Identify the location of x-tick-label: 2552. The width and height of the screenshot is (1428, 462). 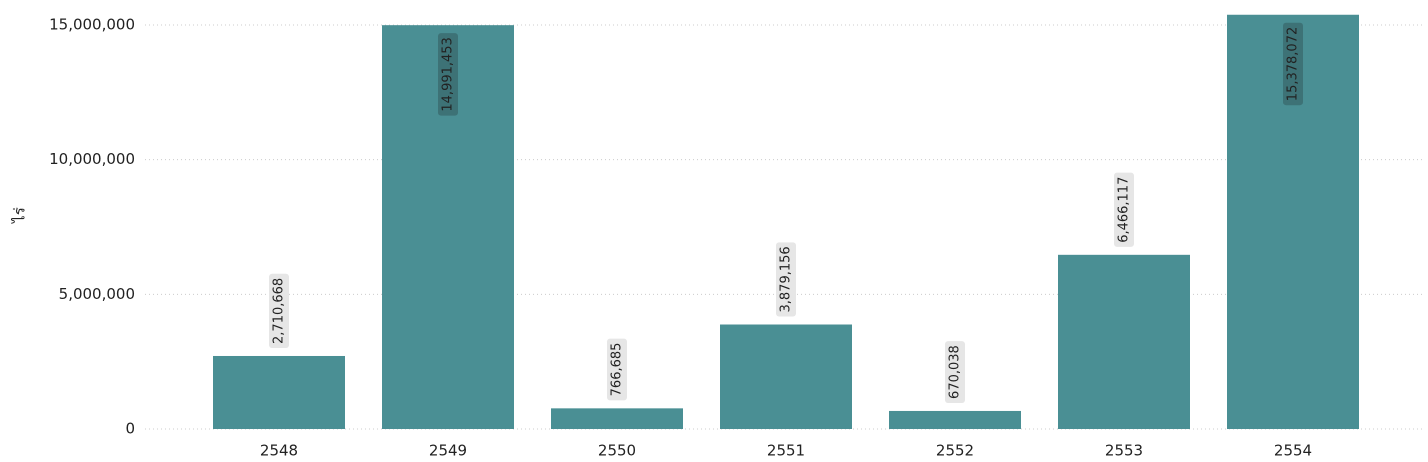
(955, 451).